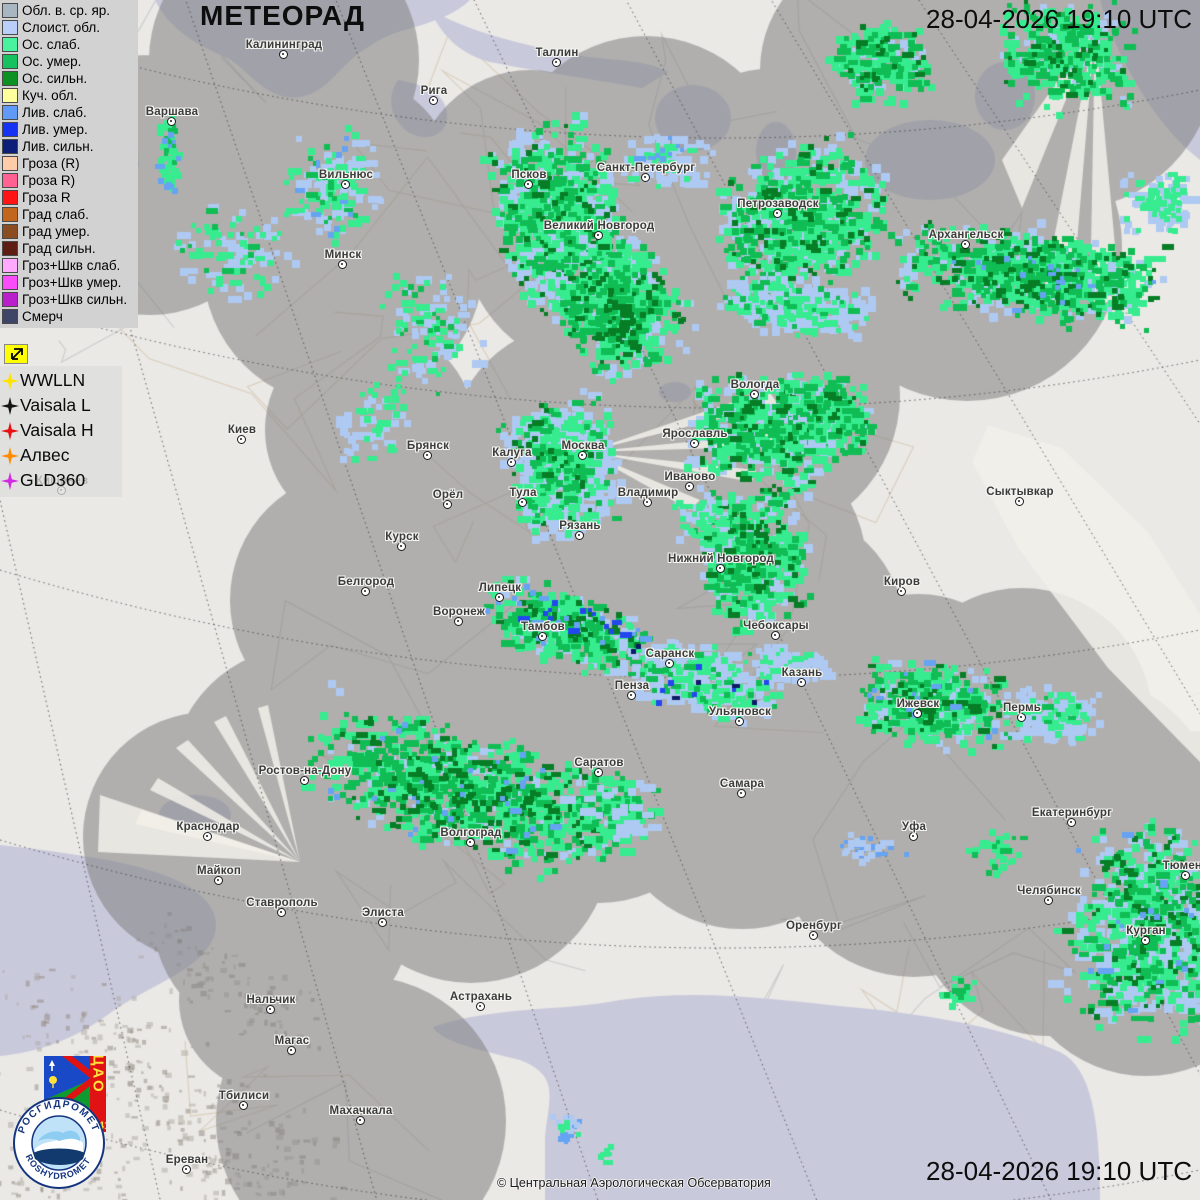 The image size is (1200, 1200). What do you see at coordinates (914, 827) in the screenshot?
I see `city-label: Уфа` at bounding box center [914, 827].